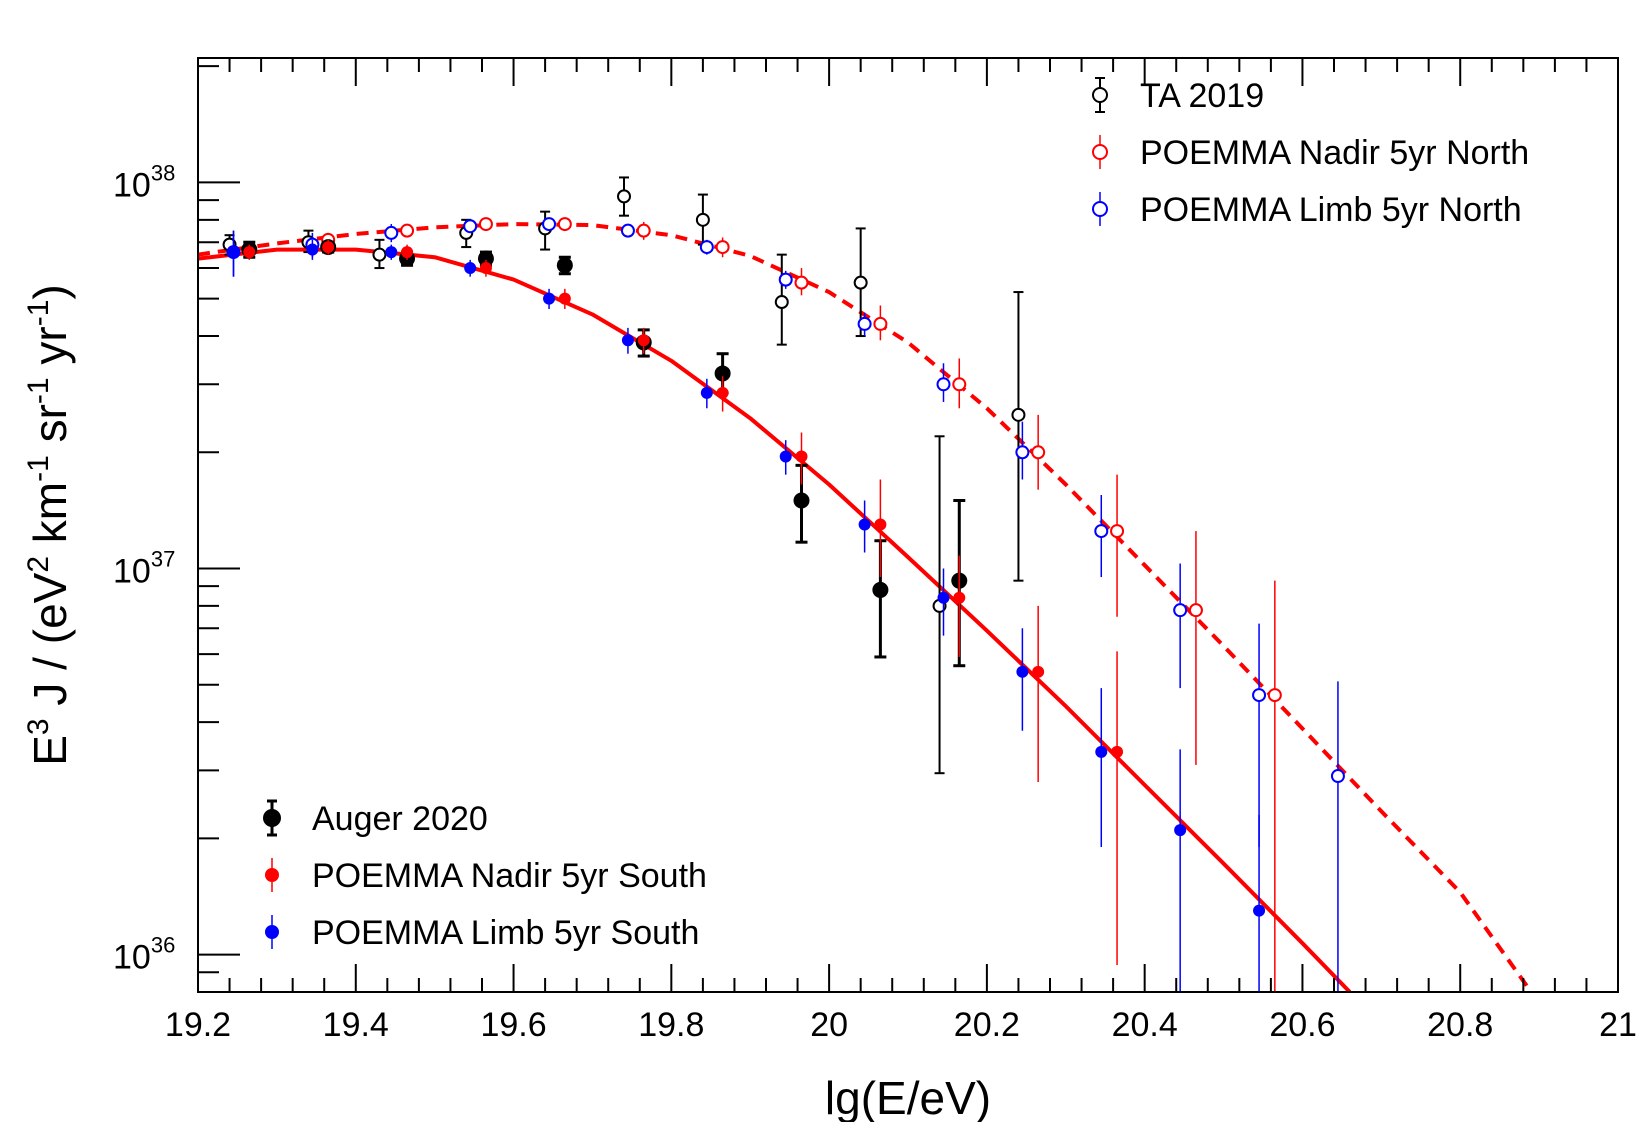 Image resolution: width=1644 pixels, height=1122 pixels. Describe the element at coordinates (829, 1025) in the screenshot. I see `x-tick-label: 20` at that location.